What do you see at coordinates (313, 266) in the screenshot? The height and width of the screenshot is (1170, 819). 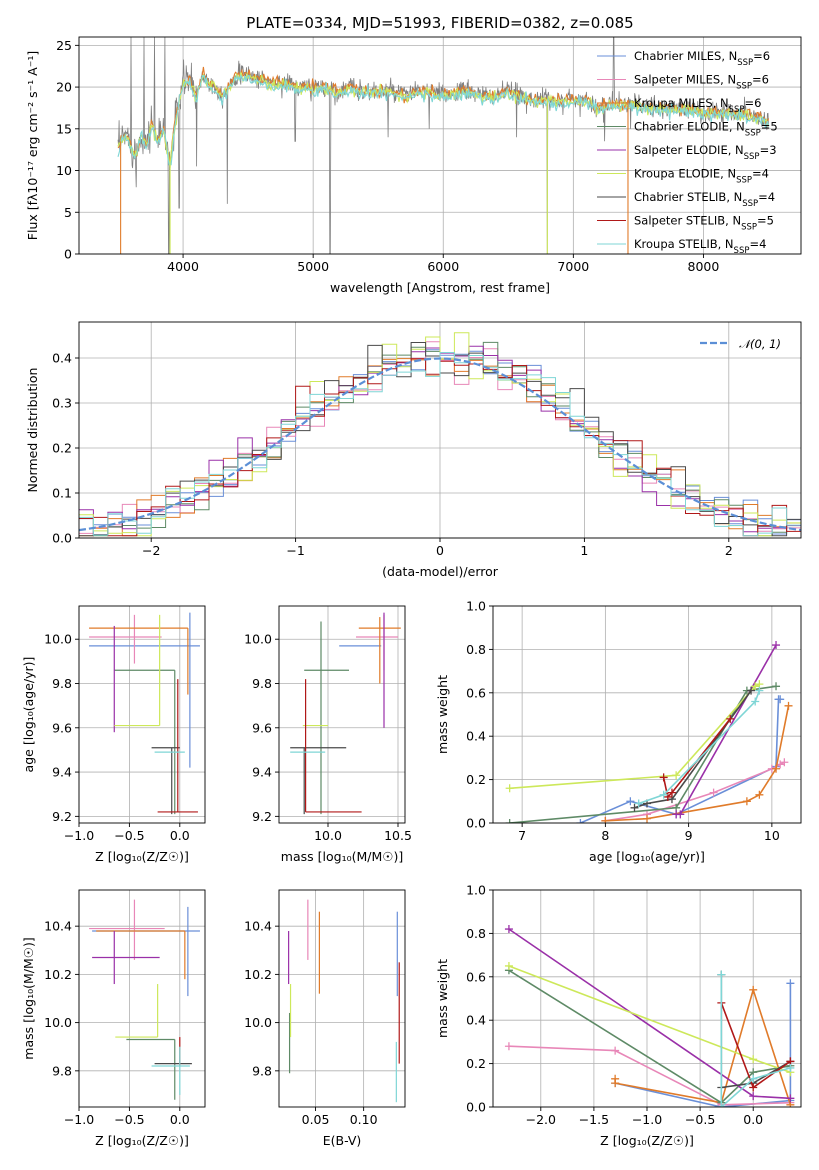 I see `x-tick-label: 5000` at bounding box center [313, 266].